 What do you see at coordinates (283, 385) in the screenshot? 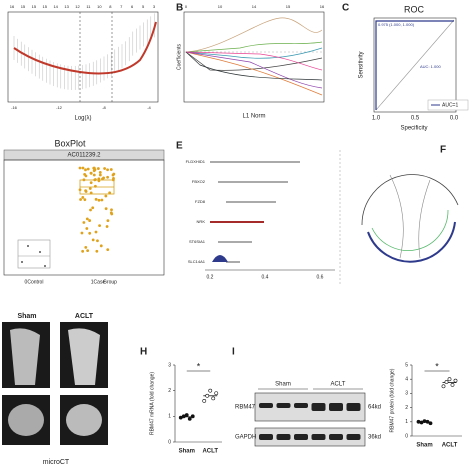
I see `blot-group: Sham` at bounding box center [283, 385].